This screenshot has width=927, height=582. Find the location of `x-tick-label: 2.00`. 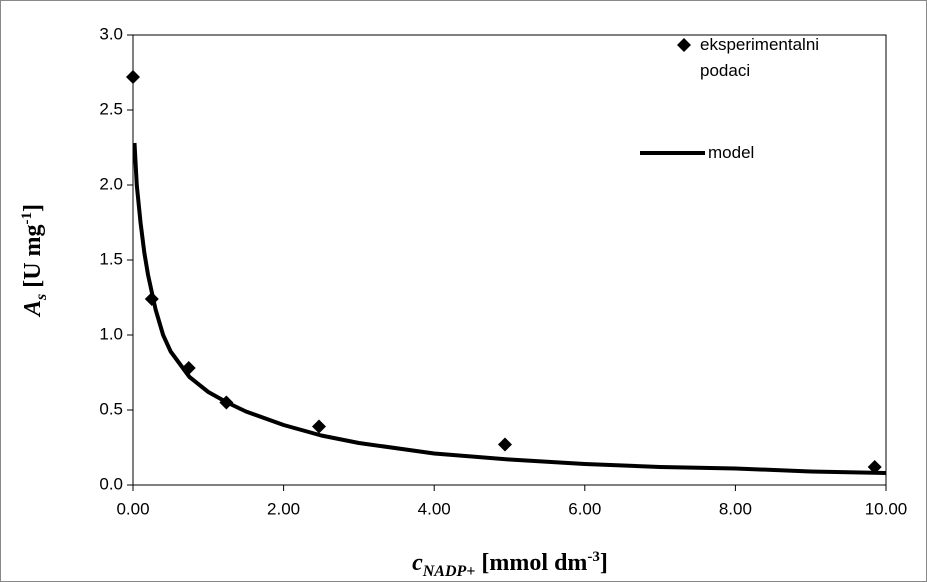

x-tick-label: 2.00 is located at coordinates (283, 508).